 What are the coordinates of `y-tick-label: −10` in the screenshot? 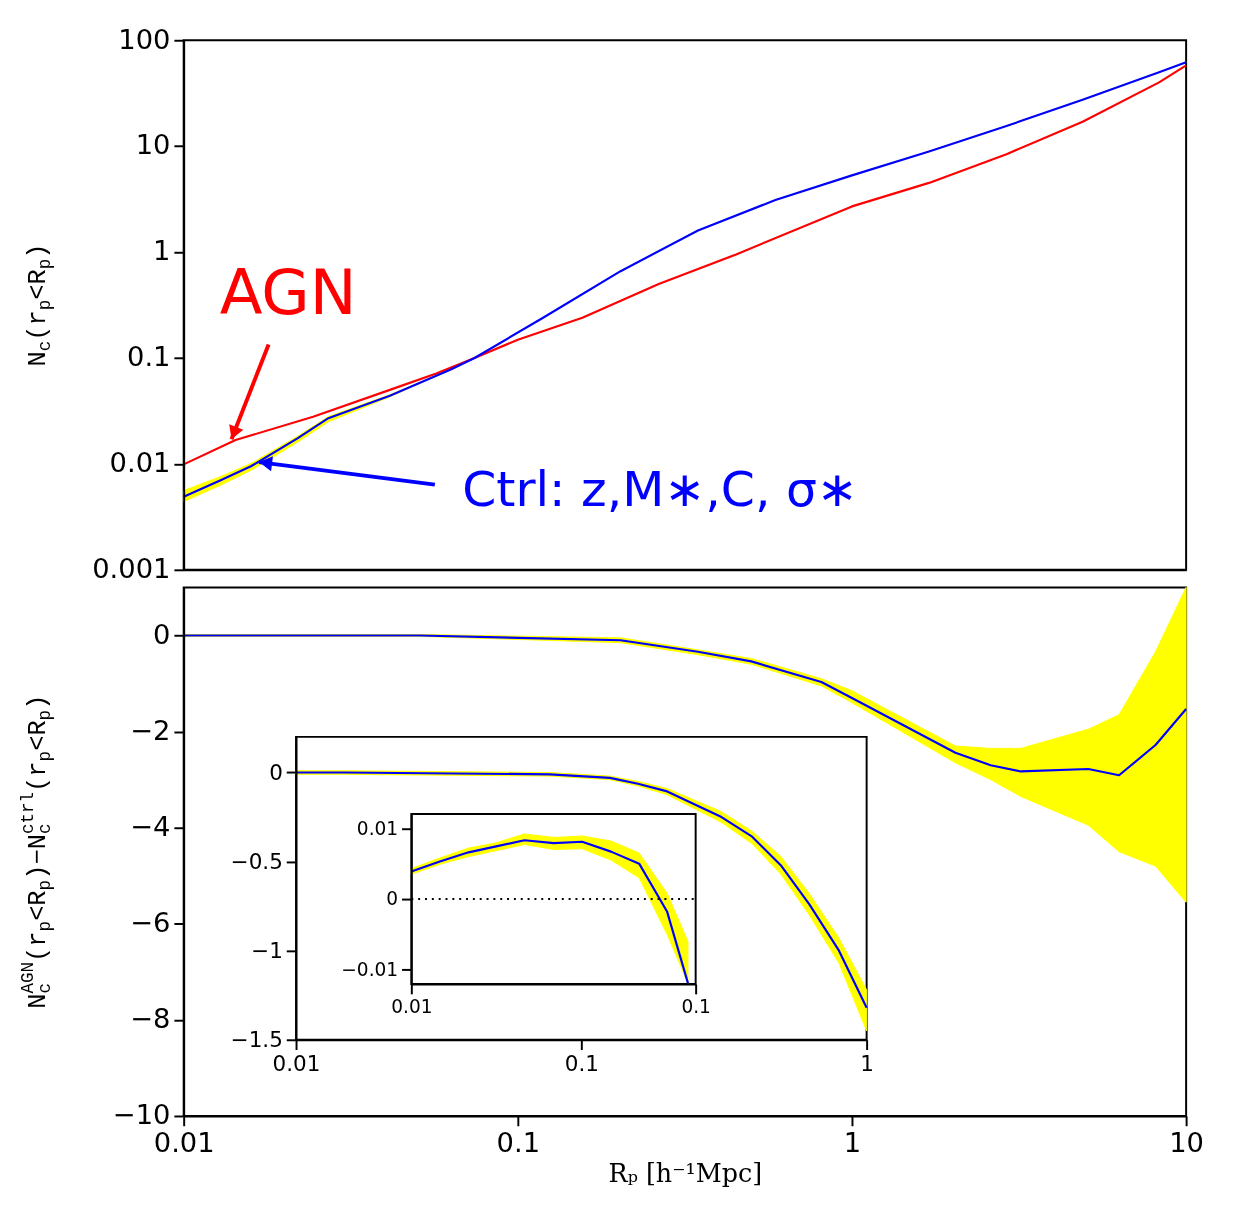 It's located at (141, 1115).